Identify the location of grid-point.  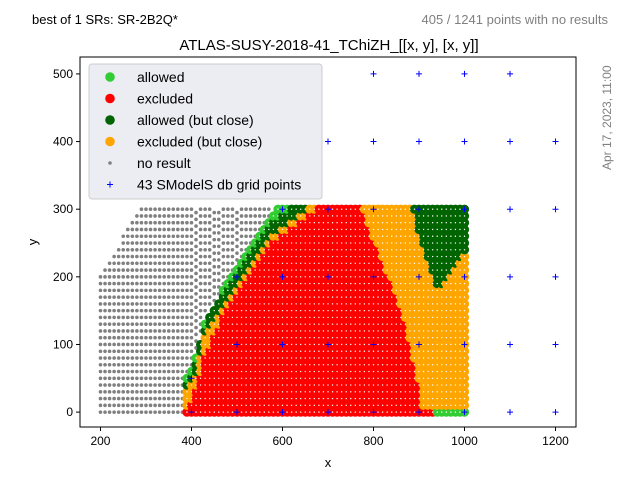
(282, 344).